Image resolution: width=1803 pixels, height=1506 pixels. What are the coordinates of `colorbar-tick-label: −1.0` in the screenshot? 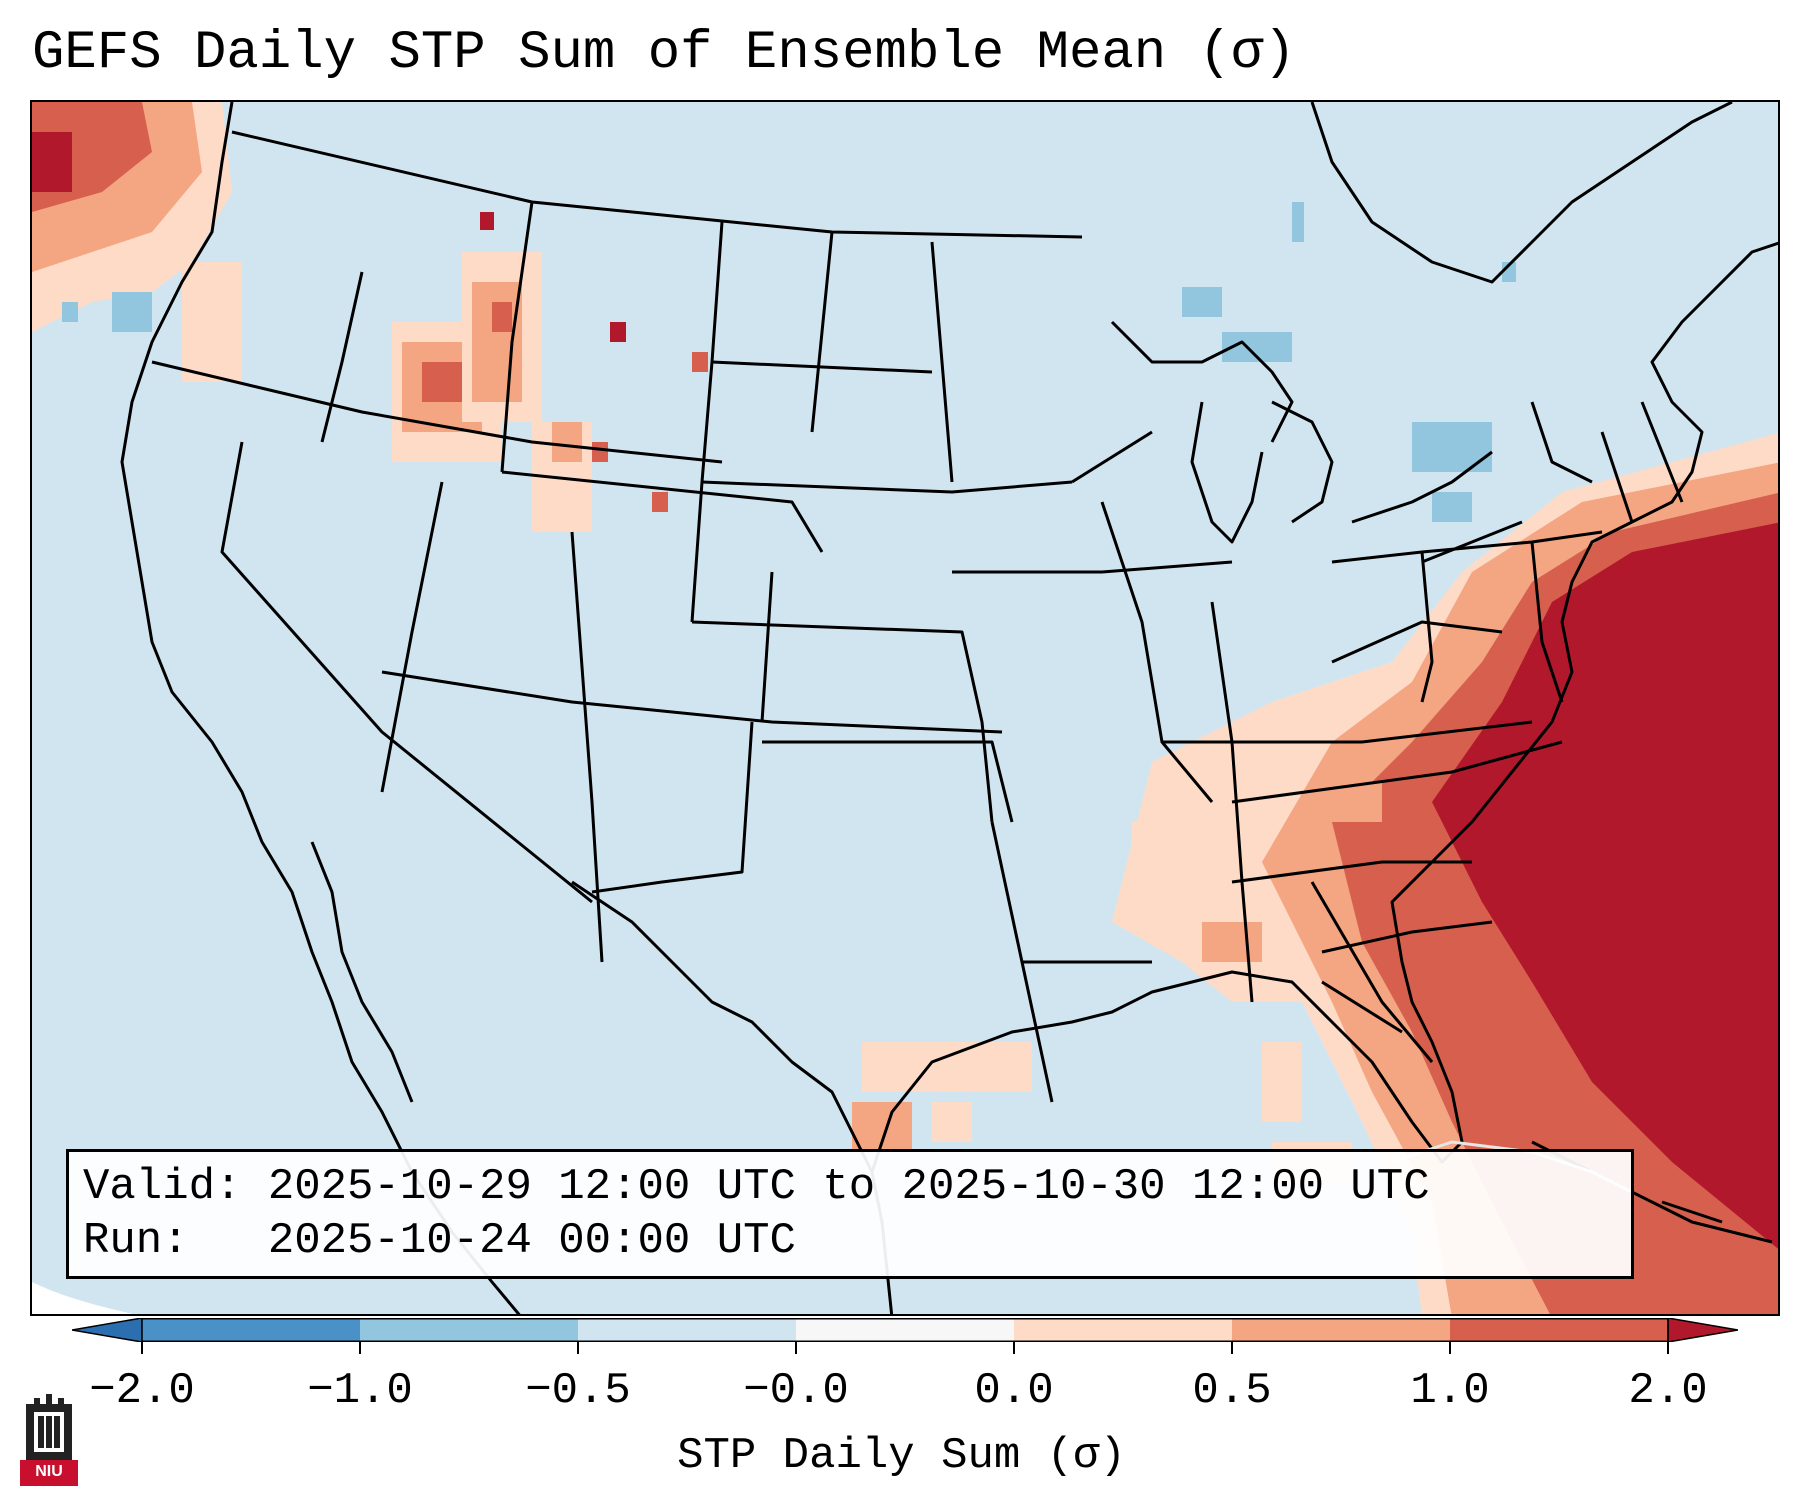 It's located at (360, 1391).